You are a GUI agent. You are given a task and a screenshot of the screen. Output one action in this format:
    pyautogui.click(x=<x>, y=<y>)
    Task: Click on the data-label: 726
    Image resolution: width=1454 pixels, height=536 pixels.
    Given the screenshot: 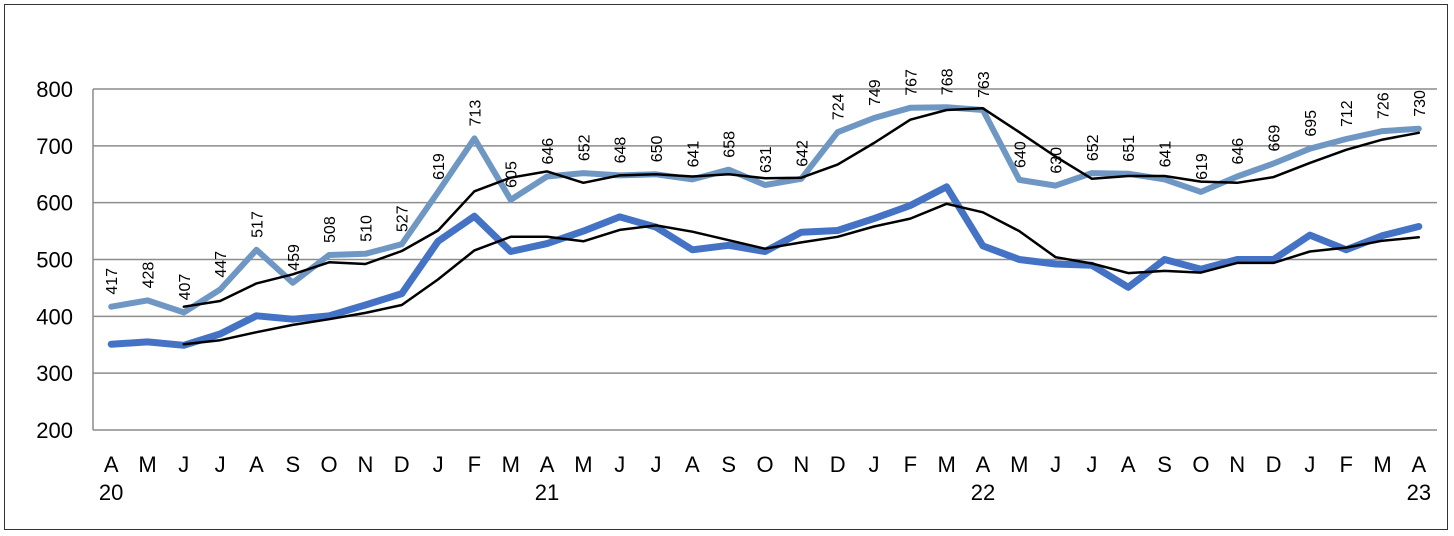 What is the action you would take?
    pyautogui.click(x=1384, y=105)
    